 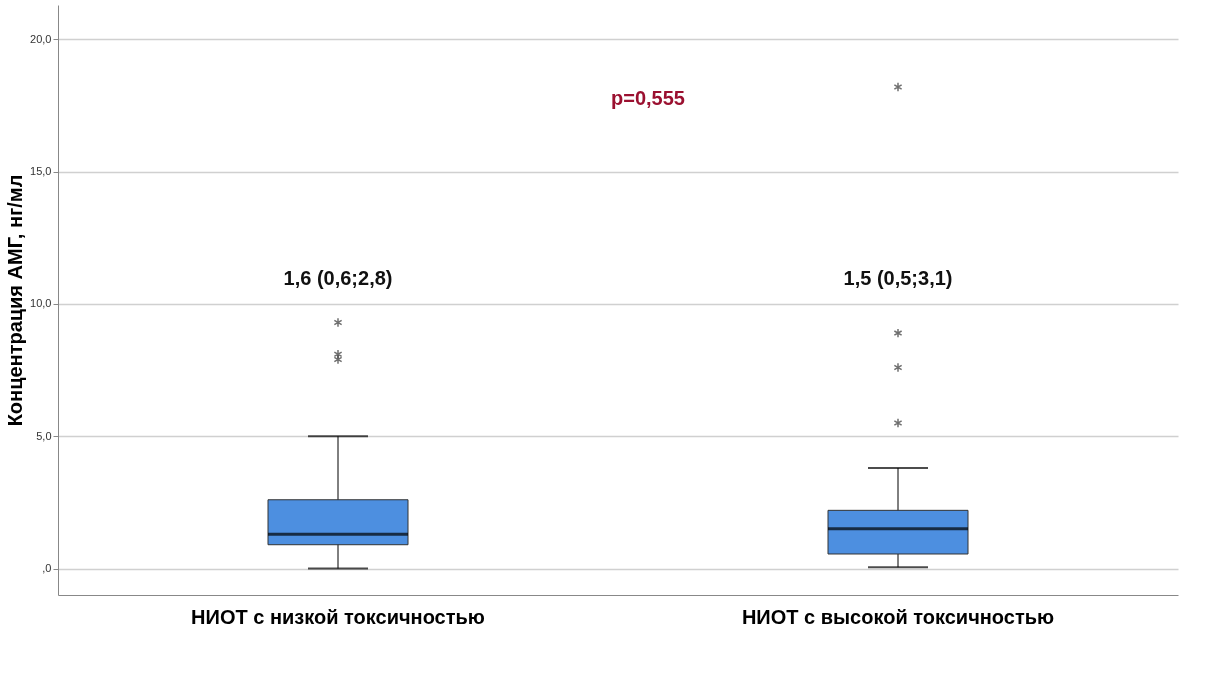 What do you see at coordinates (338, 616) in the screenshot?
I see `x-tick-label: НИОТ с низкой токсичностью` at bounding box center [338, 616].